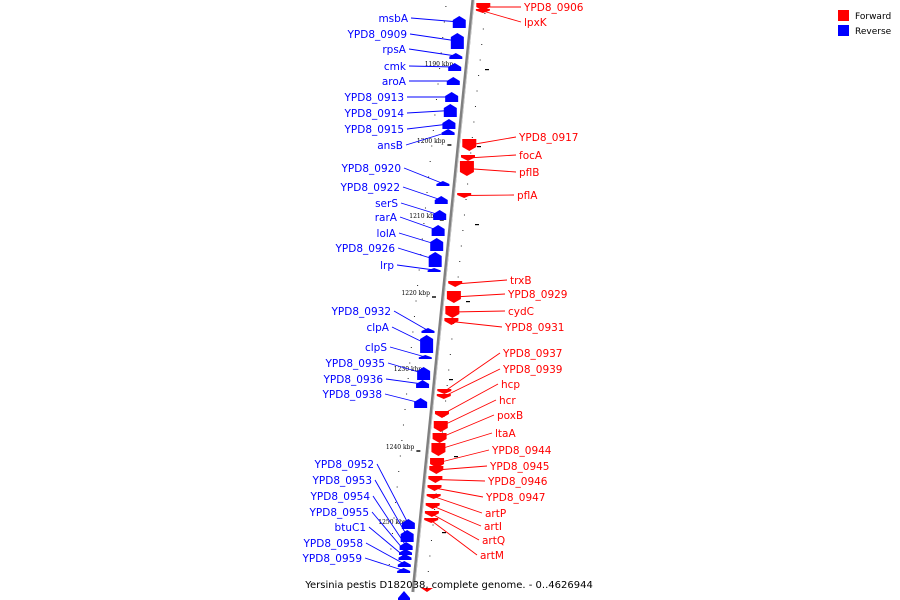 The image size is (900, 600). What do you see at coordinates (521, 451) in the screenshot?
I see `gene-label-ypd8_0944: YPD8_0944` at bounding box center [521, 451].